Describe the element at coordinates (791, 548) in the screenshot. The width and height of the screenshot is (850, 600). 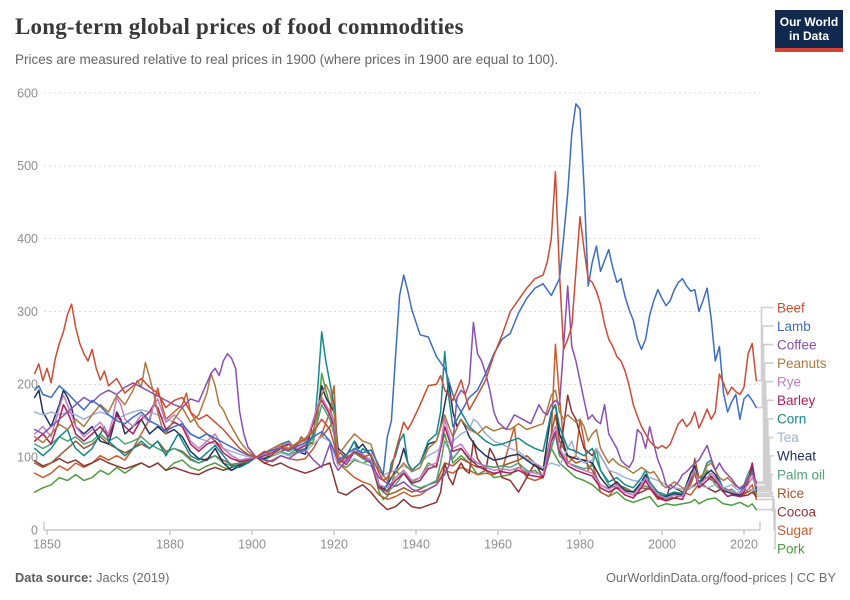
I see `legend-label-pork: Pork` at that location.